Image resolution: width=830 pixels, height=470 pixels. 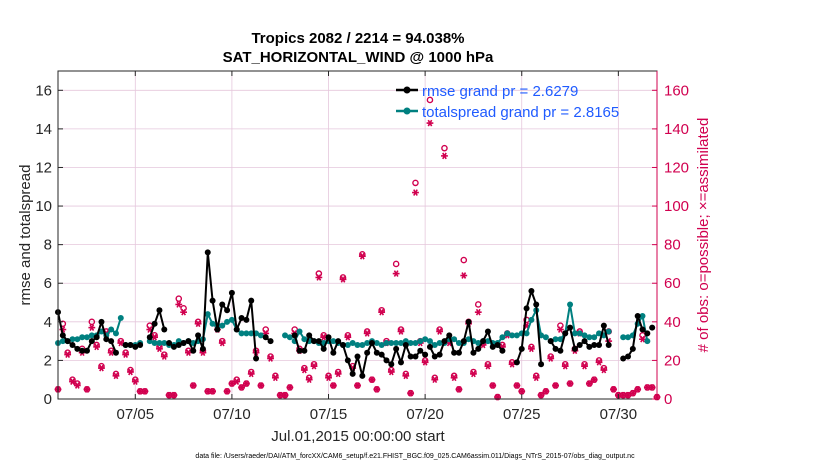 What do you see at coordinates (357, 38) in the screenshot?
I see `chart-title: Tropics 2082 / 2214 = 94.038%` at bounding box center [357, 38].